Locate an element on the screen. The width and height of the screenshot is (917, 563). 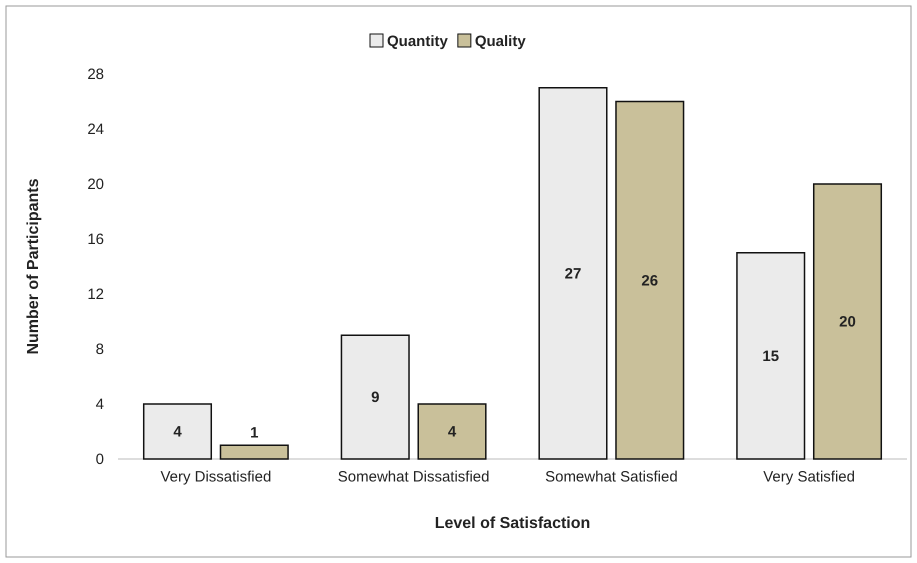
x-tick-label: Somewhat Satisfied is located at coordinates (611, 477).